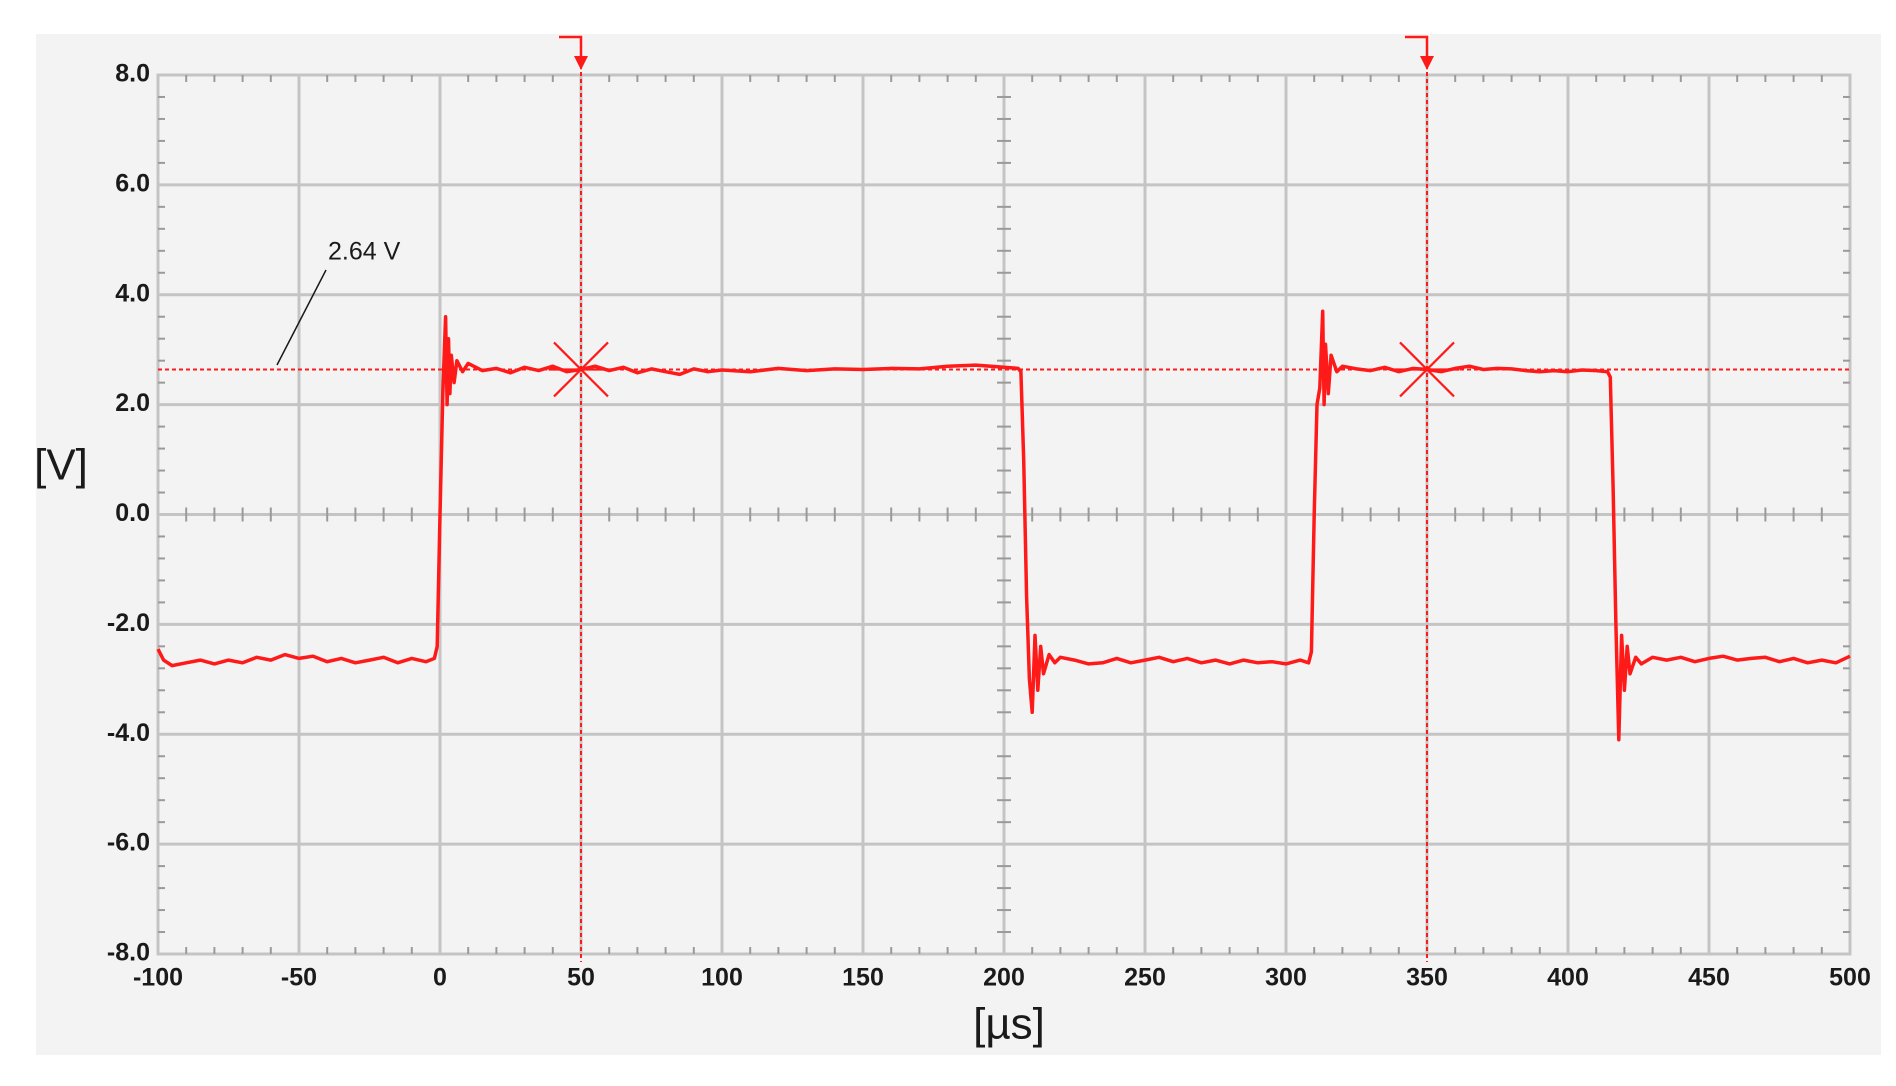  What do you see at coordinates (863, 978) in the screenshot?
I see `x-tick-label: 150` at bounding box center [863, 978].